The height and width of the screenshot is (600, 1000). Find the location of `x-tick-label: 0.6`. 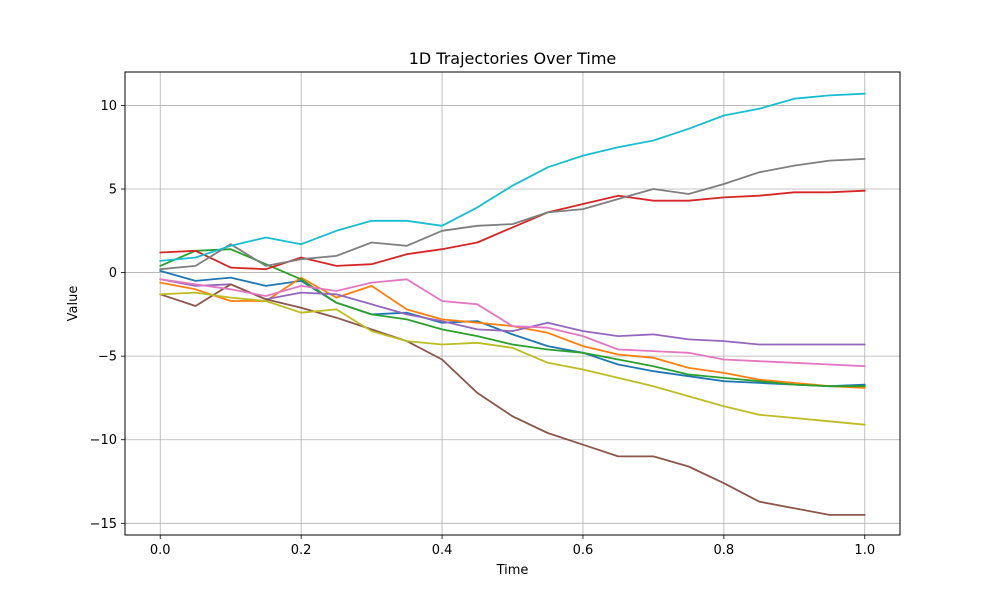

x-tick-label: 0.6 is located at coordinates (583, 550).